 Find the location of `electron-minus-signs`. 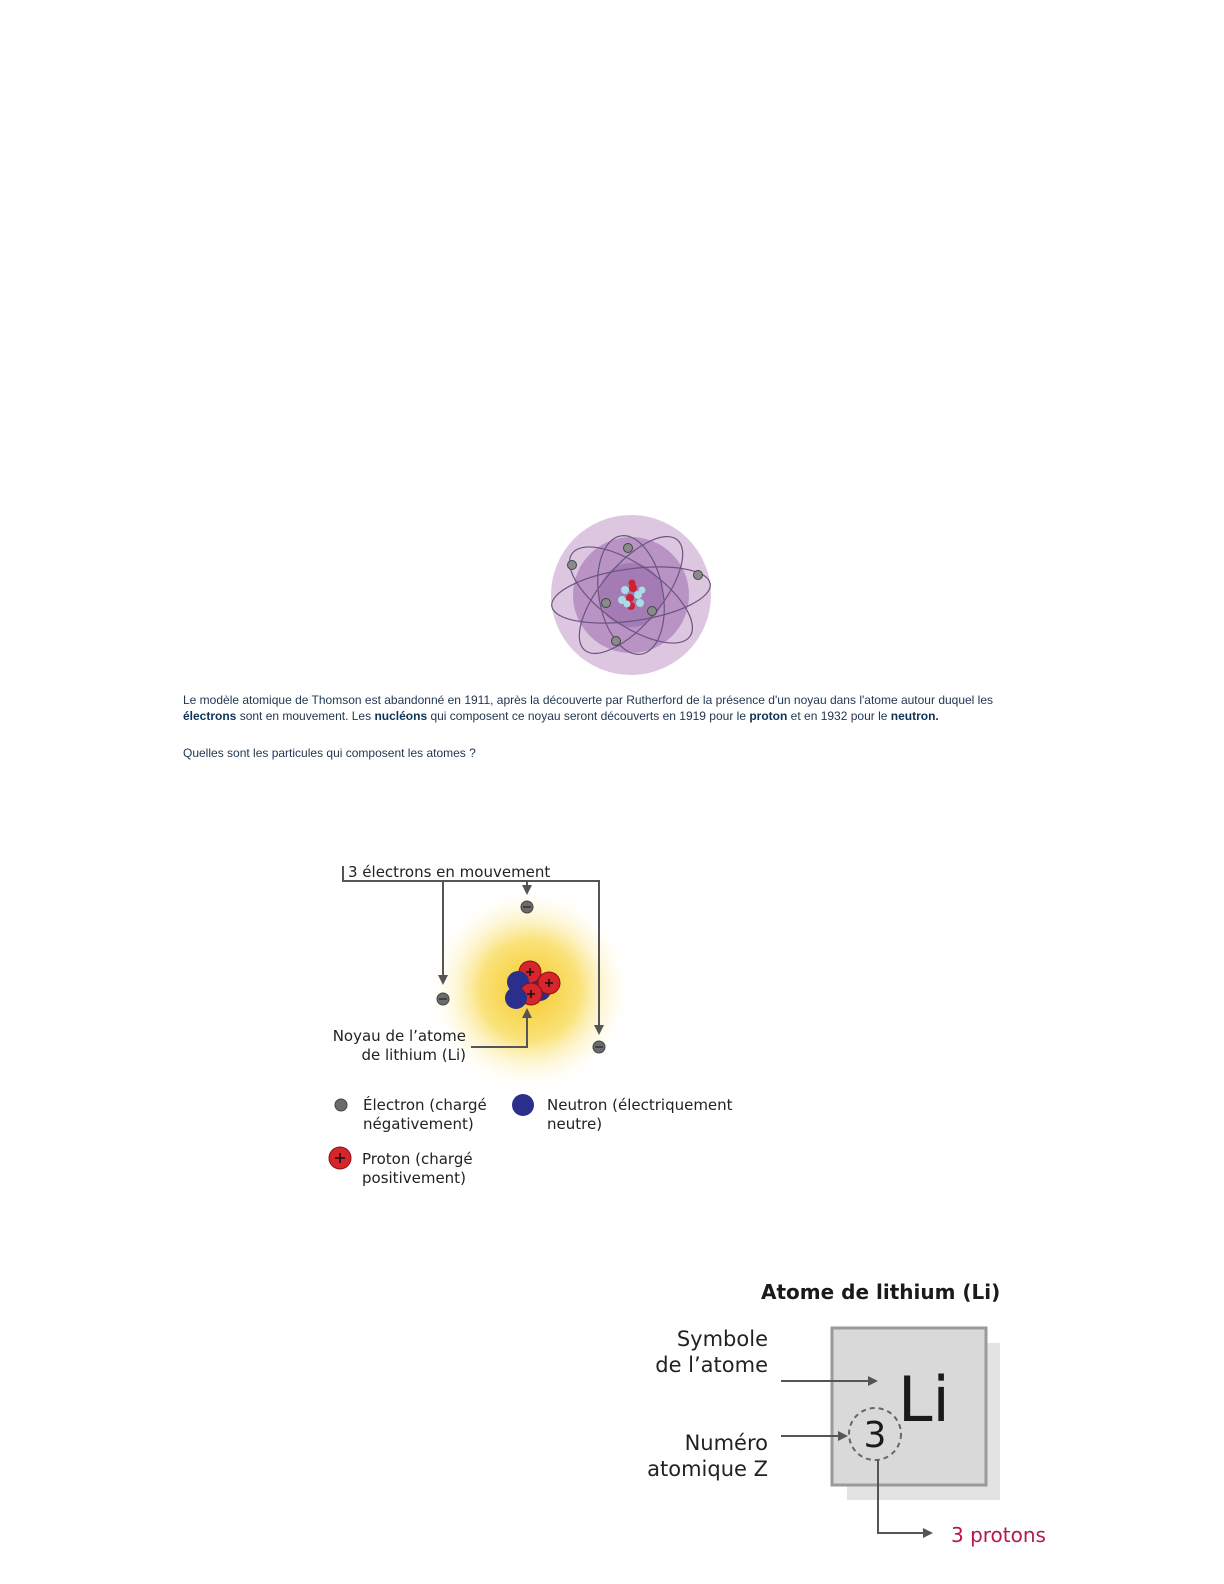

electron-minus-signs is located at coordinates (521, 977).